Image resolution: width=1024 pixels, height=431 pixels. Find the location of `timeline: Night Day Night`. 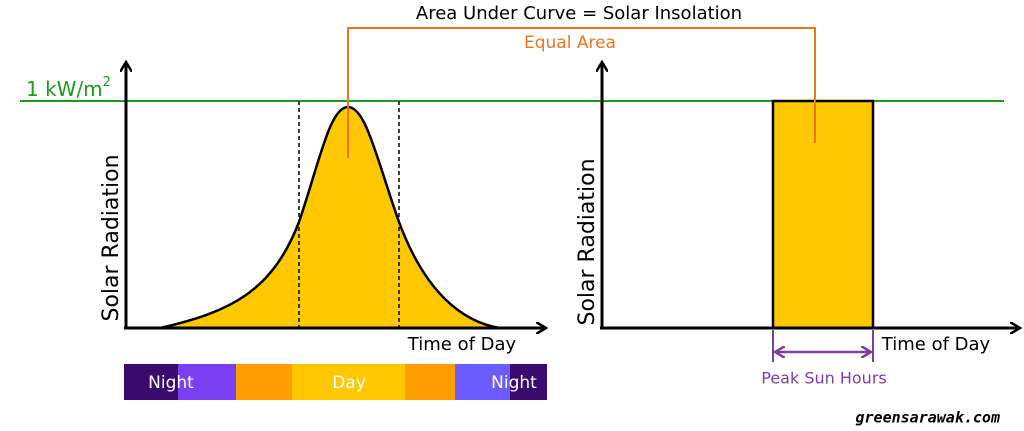

timeline: Night Day Night is located at coordinates (335, 382).